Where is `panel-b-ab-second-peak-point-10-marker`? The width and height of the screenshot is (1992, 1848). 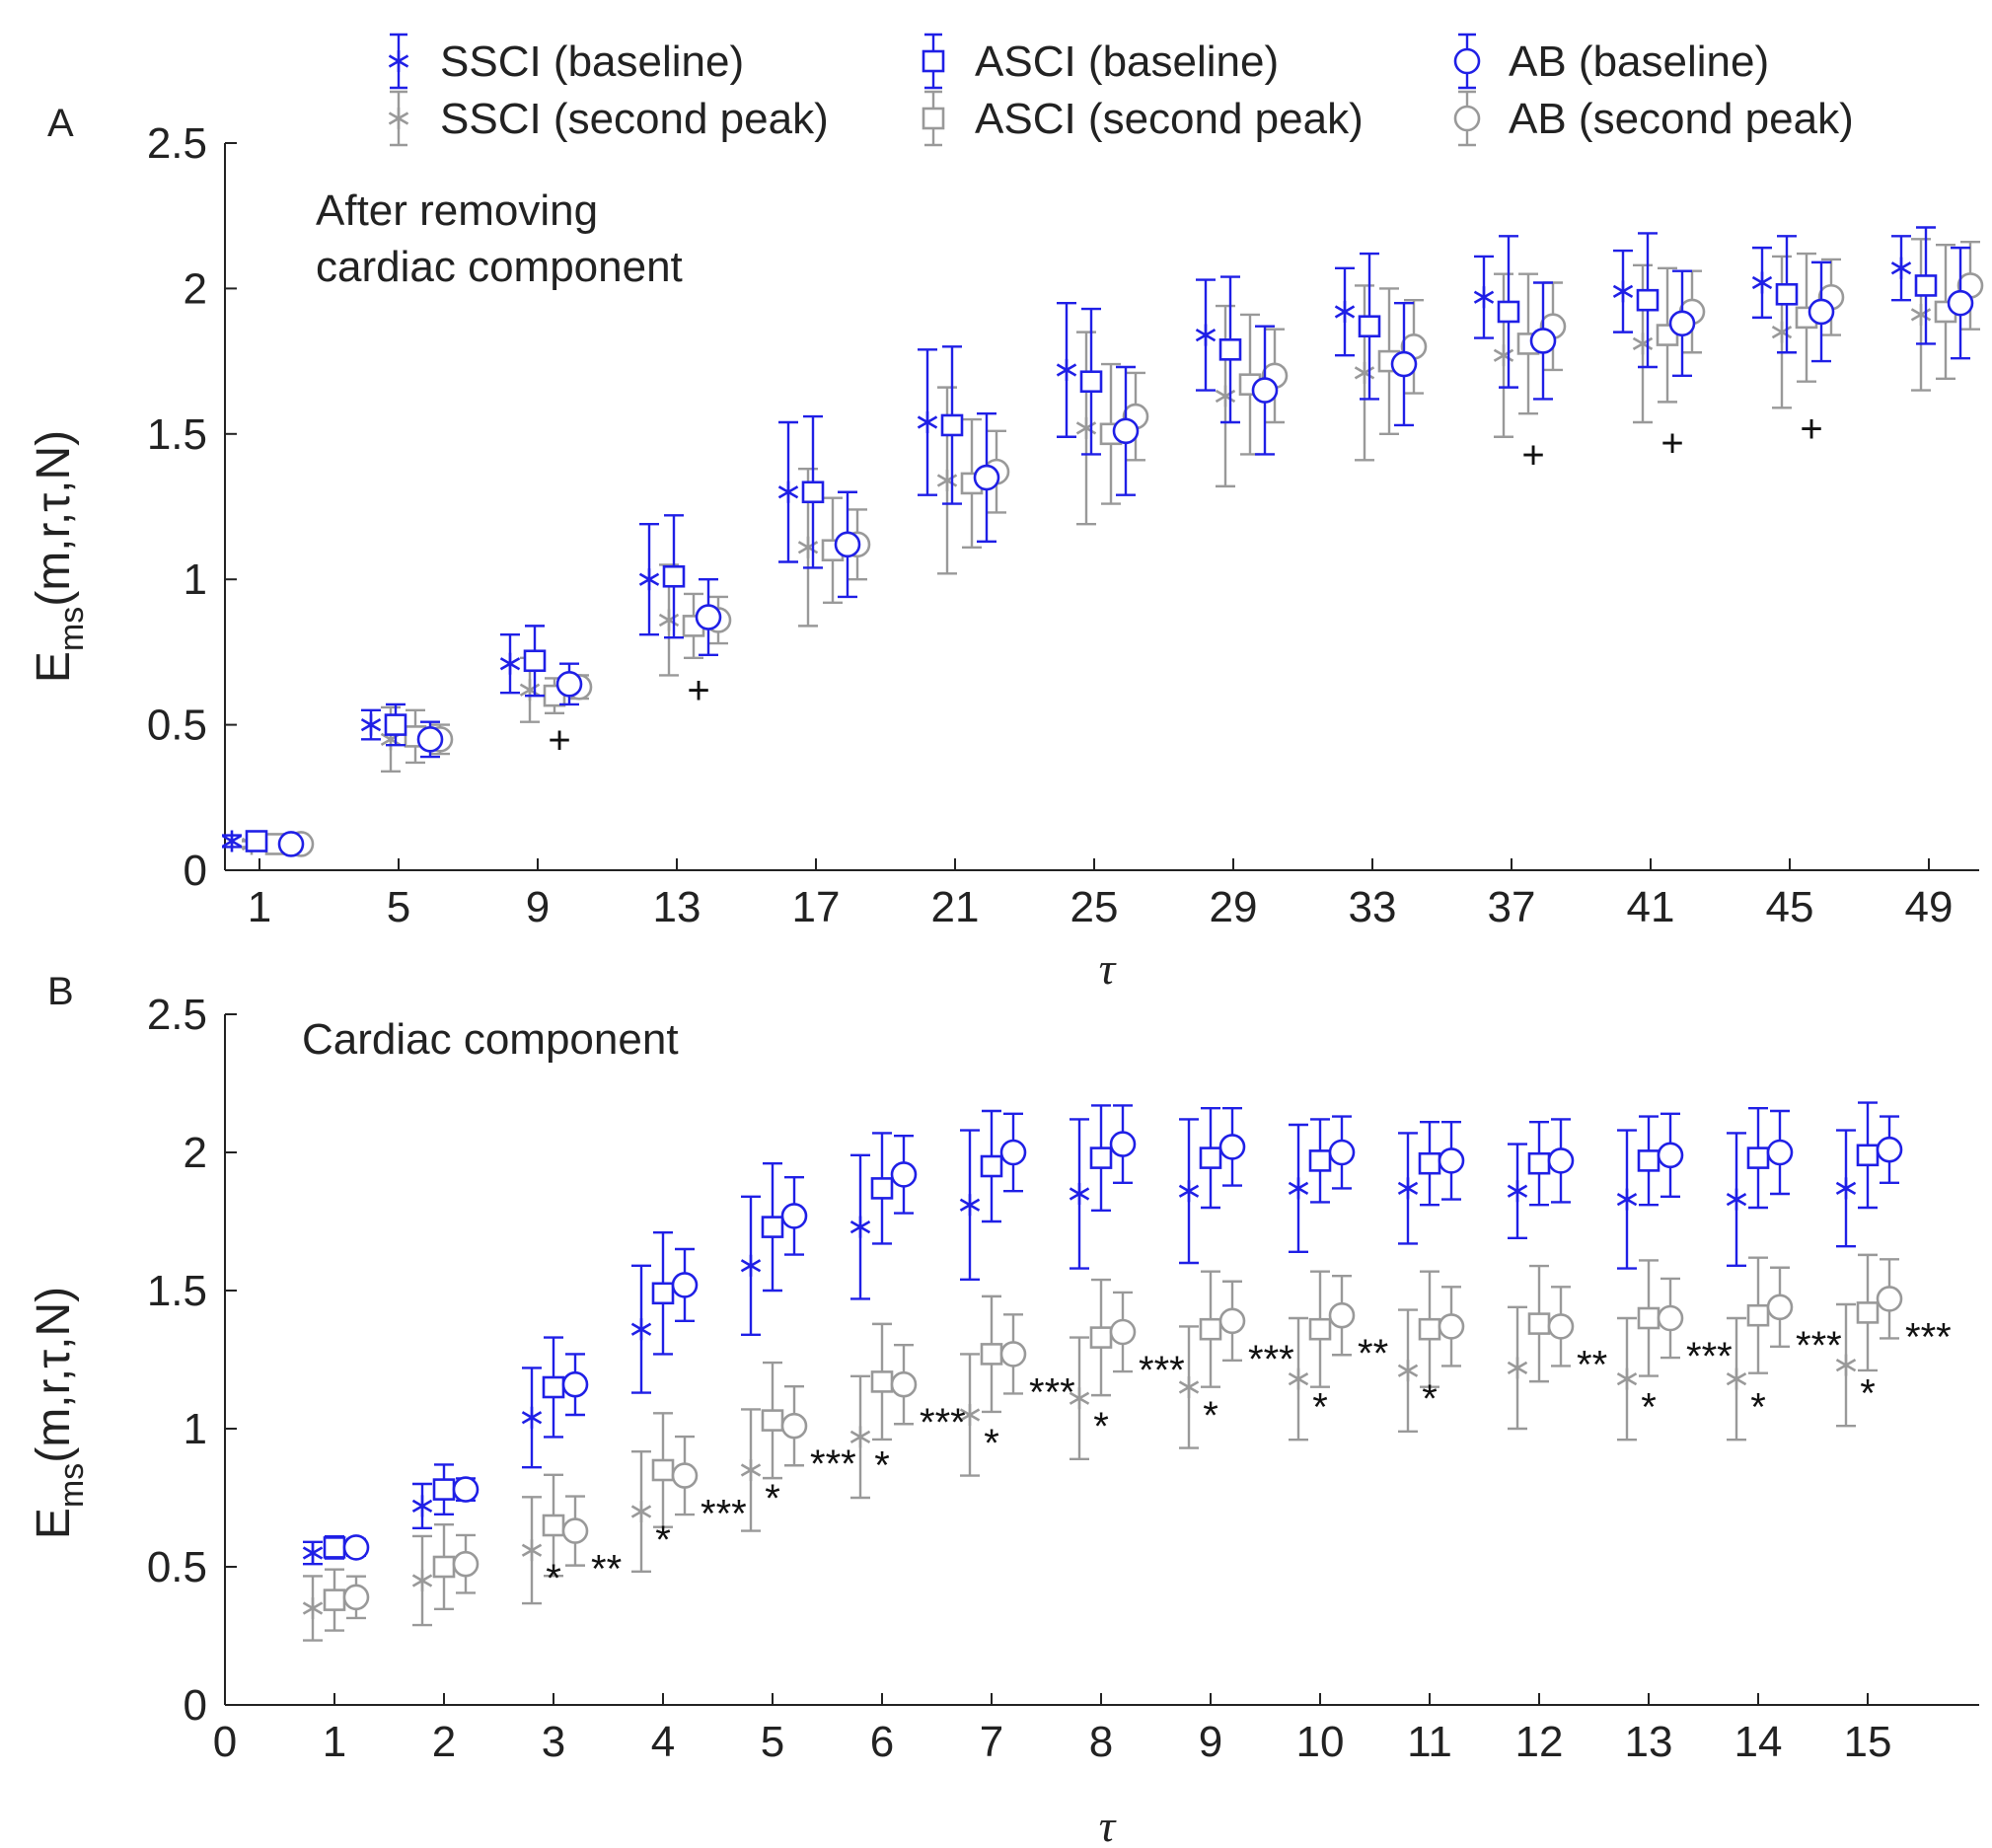 panel-b-ab-second-peak-point-10-marker is located at coordinates (1342, 1315).